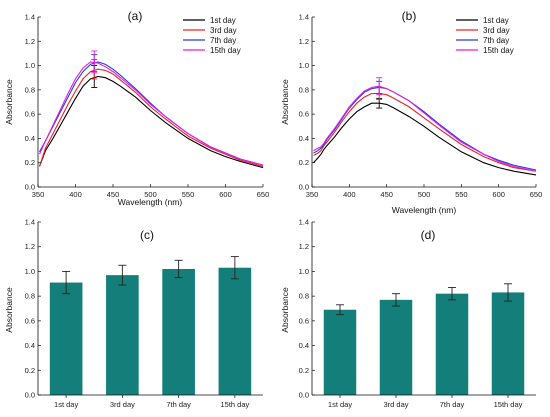 The width and height of the screenshot is (550, 417). Describe the element at coordinates (9, 102) in the screenshot. I see `panel-a-y-axis-title: Absorbance` at that location.